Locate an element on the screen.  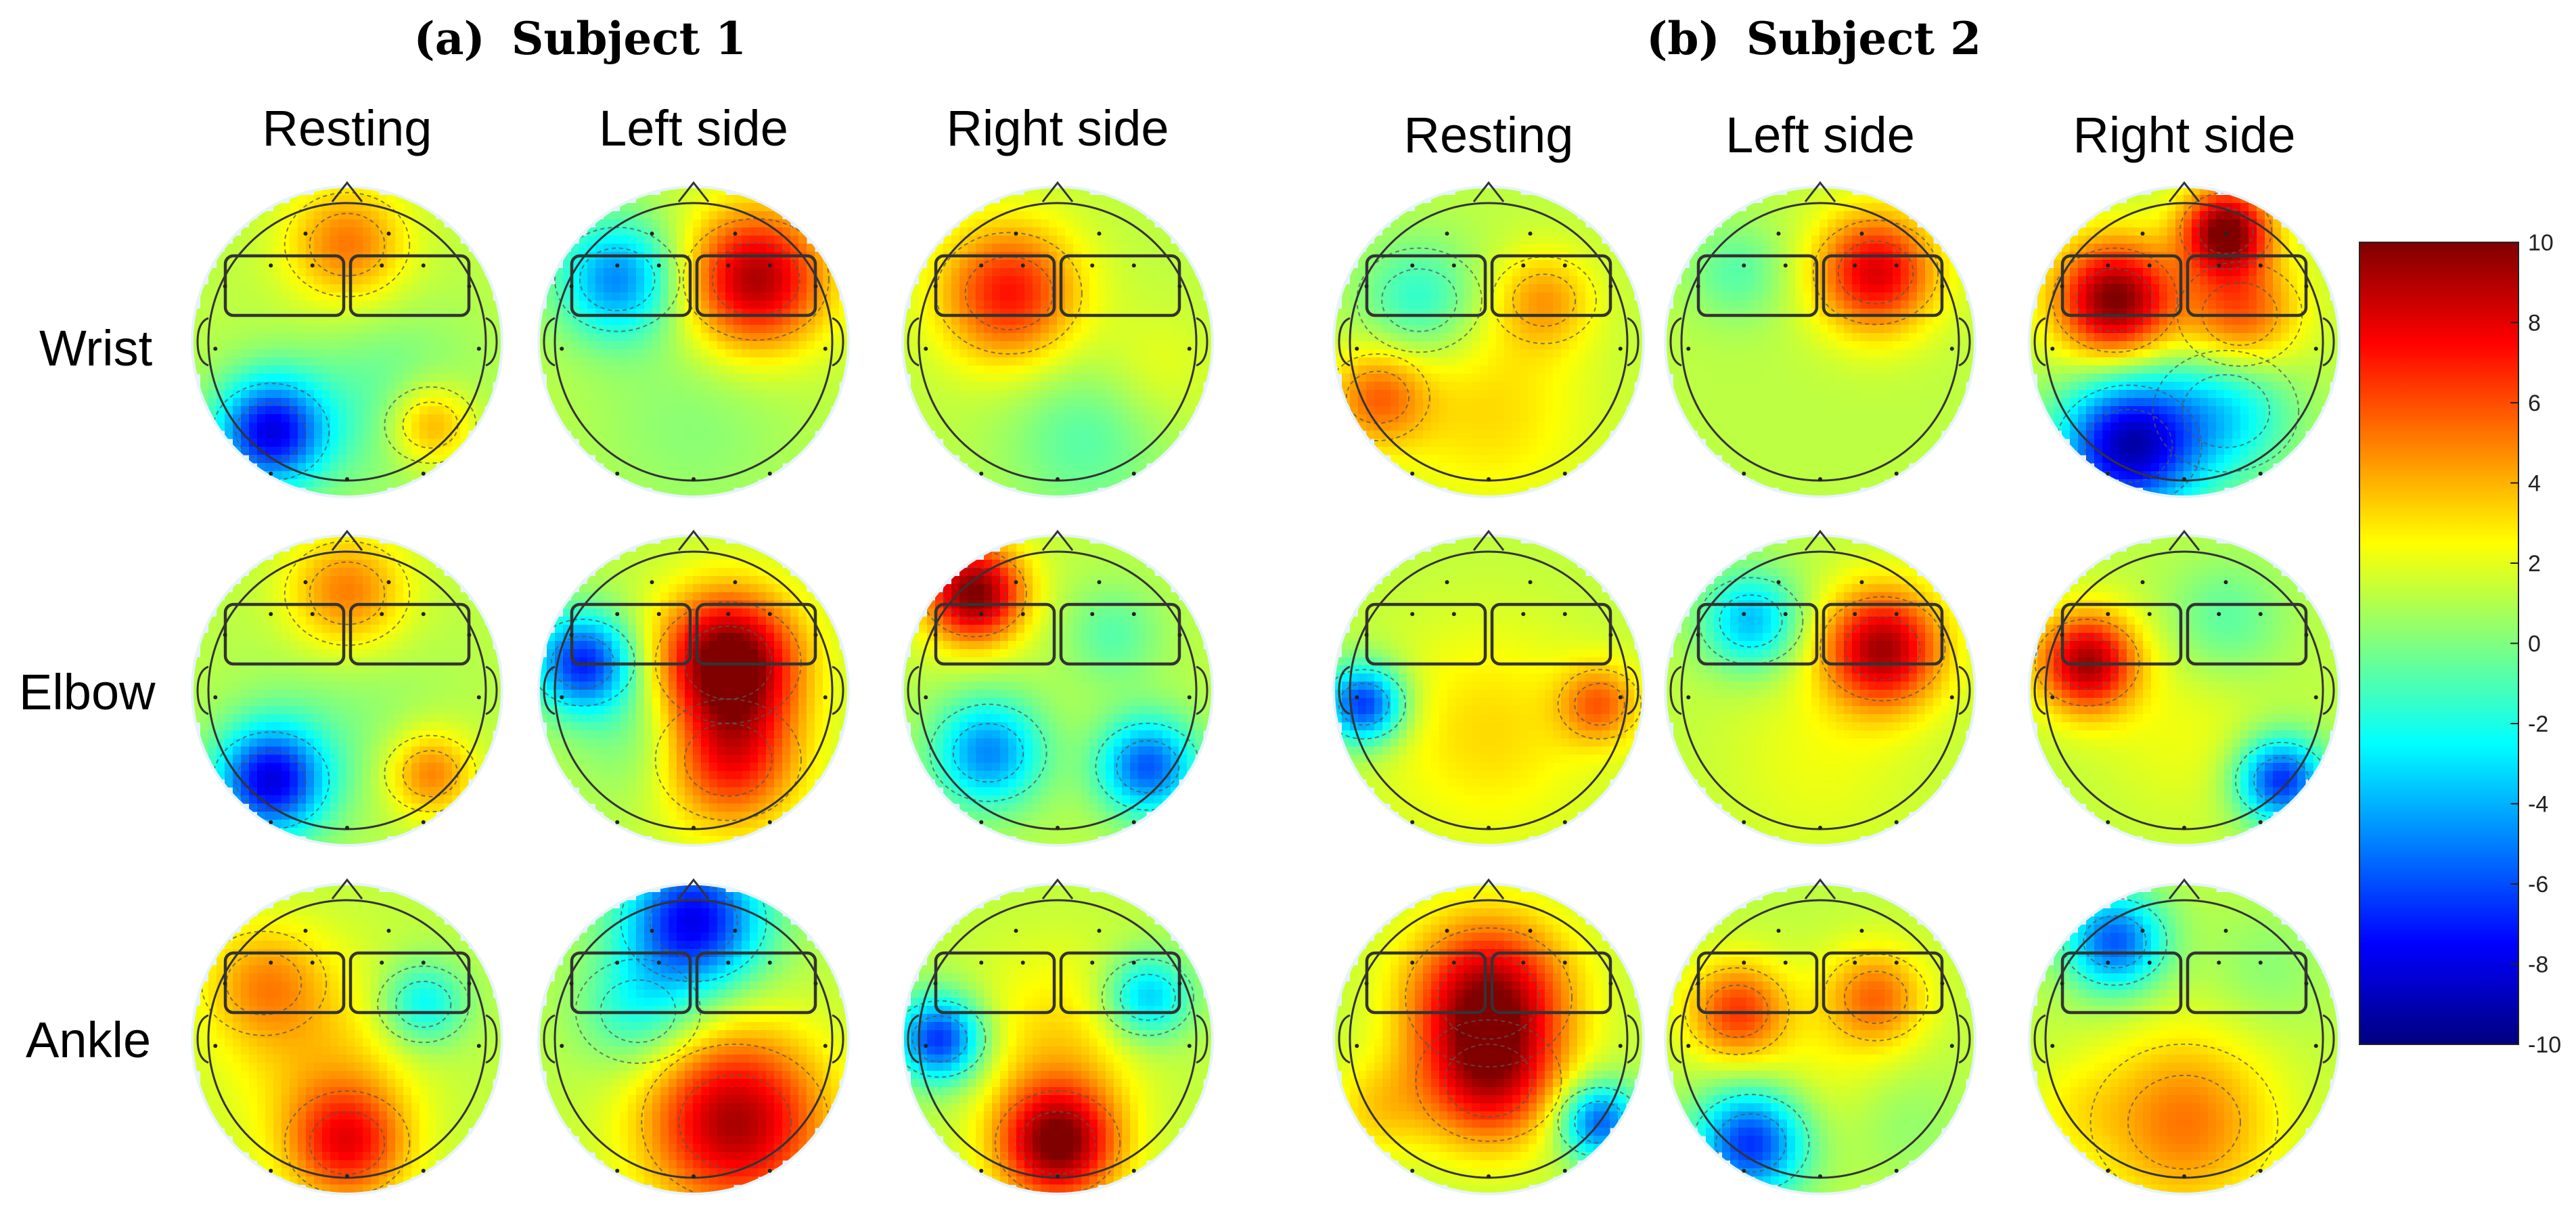
colorbar-tick-label: 8 is located at coordinates (2534, 323).